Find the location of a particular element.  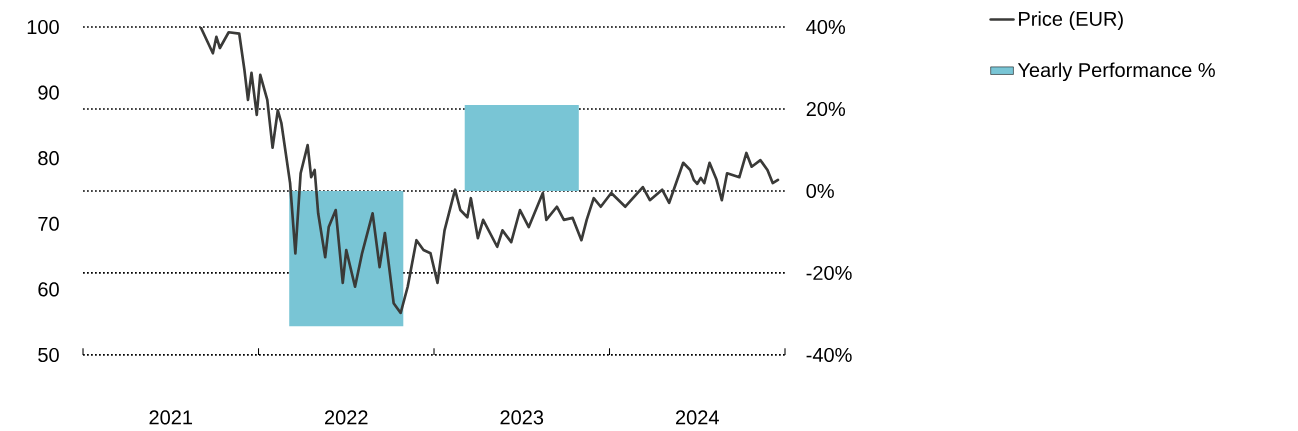

x-tick-label: 2023 is located at coordinates (522, 417).